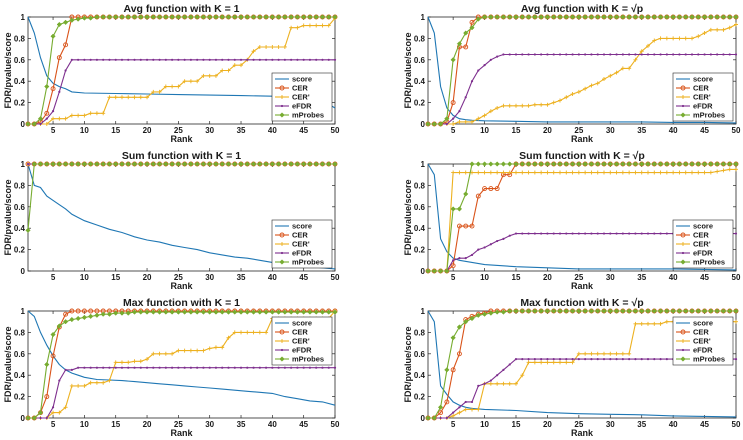 The width and height of the screenshot is (743, 440). Describe the element at coordinates (641, 130) in the screenshot. I see `x-tick-label: 35` at that location.